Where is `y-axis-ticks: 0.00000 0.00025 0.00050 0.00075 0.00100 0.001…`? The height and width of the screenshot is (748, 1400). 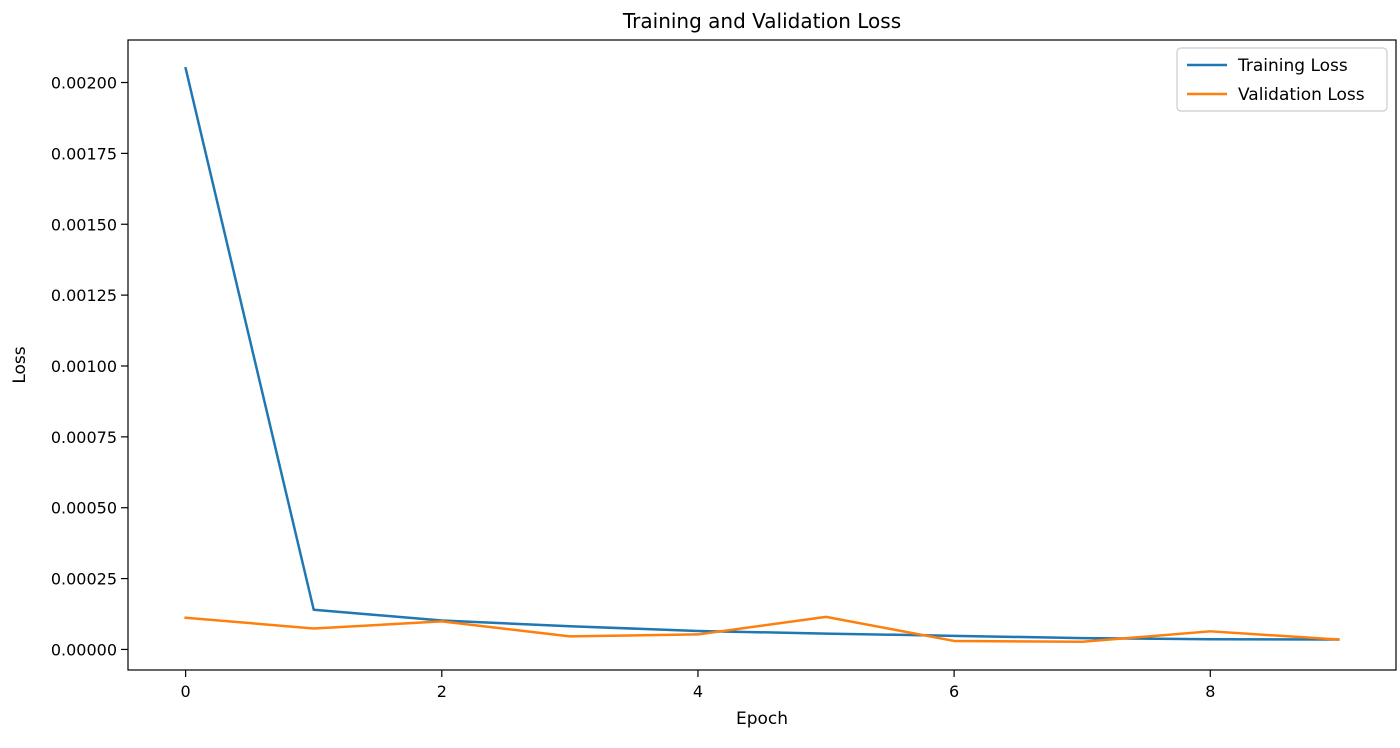
y-axis-ticks: 0.00000 0.00025 0.00050 0.00075 0.00100 0.001… is located at coordinates (89, 366).